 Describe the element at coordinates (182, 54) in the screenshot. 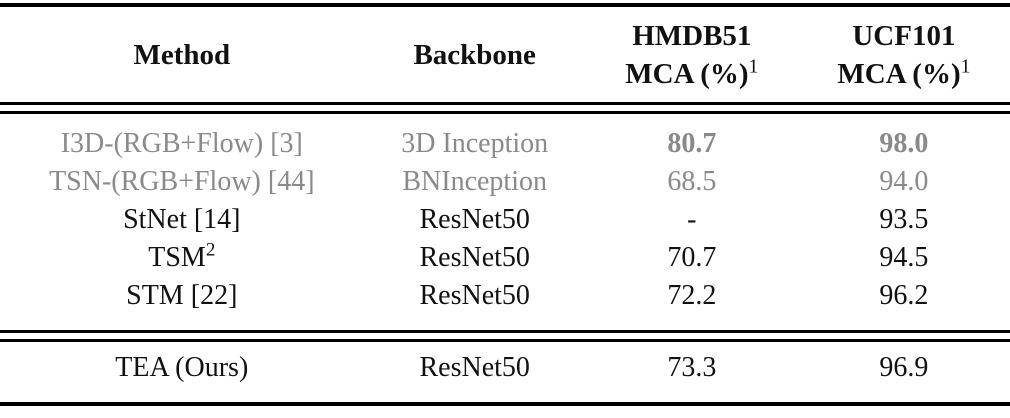

I see `column-header-method: Method` at that location.